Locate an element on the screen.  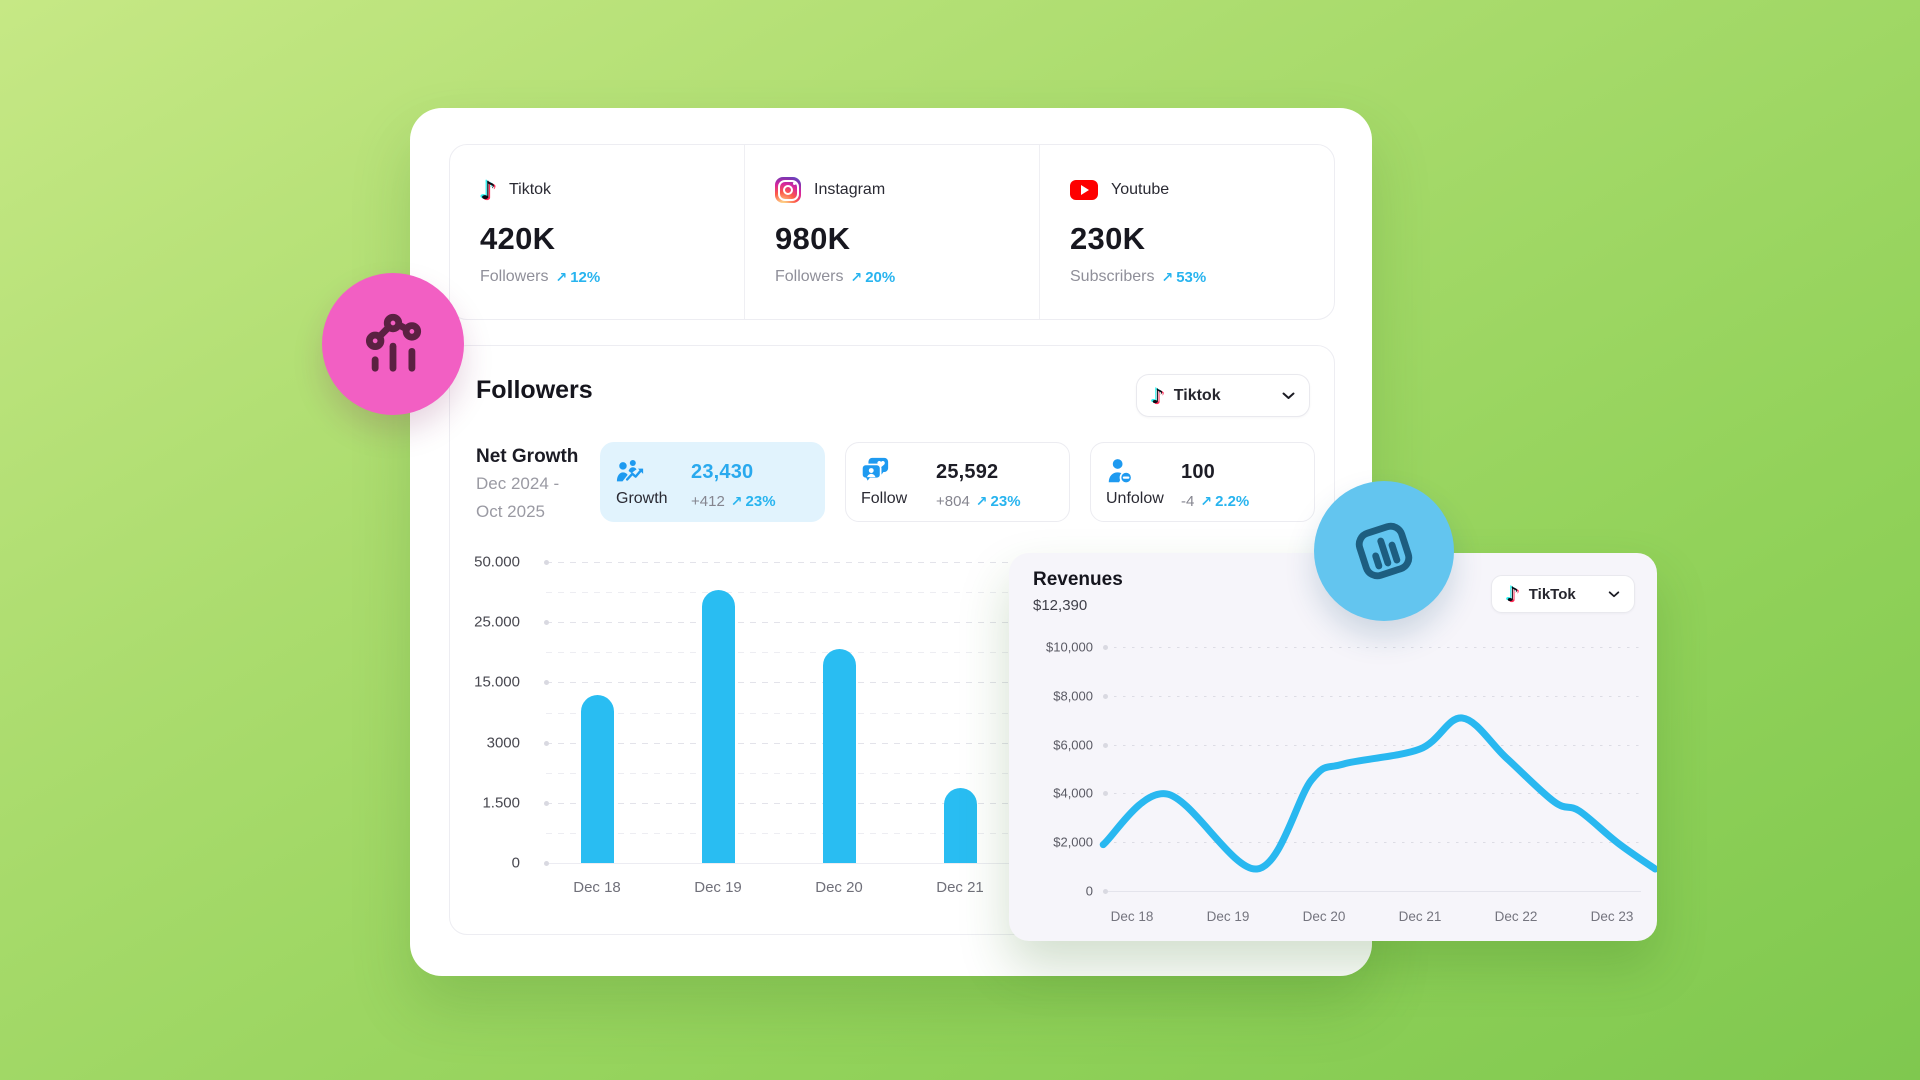
platform-card-youtube: Youtube 230K Subscribers ↗ 53% is located at coordinates (1186, 232).